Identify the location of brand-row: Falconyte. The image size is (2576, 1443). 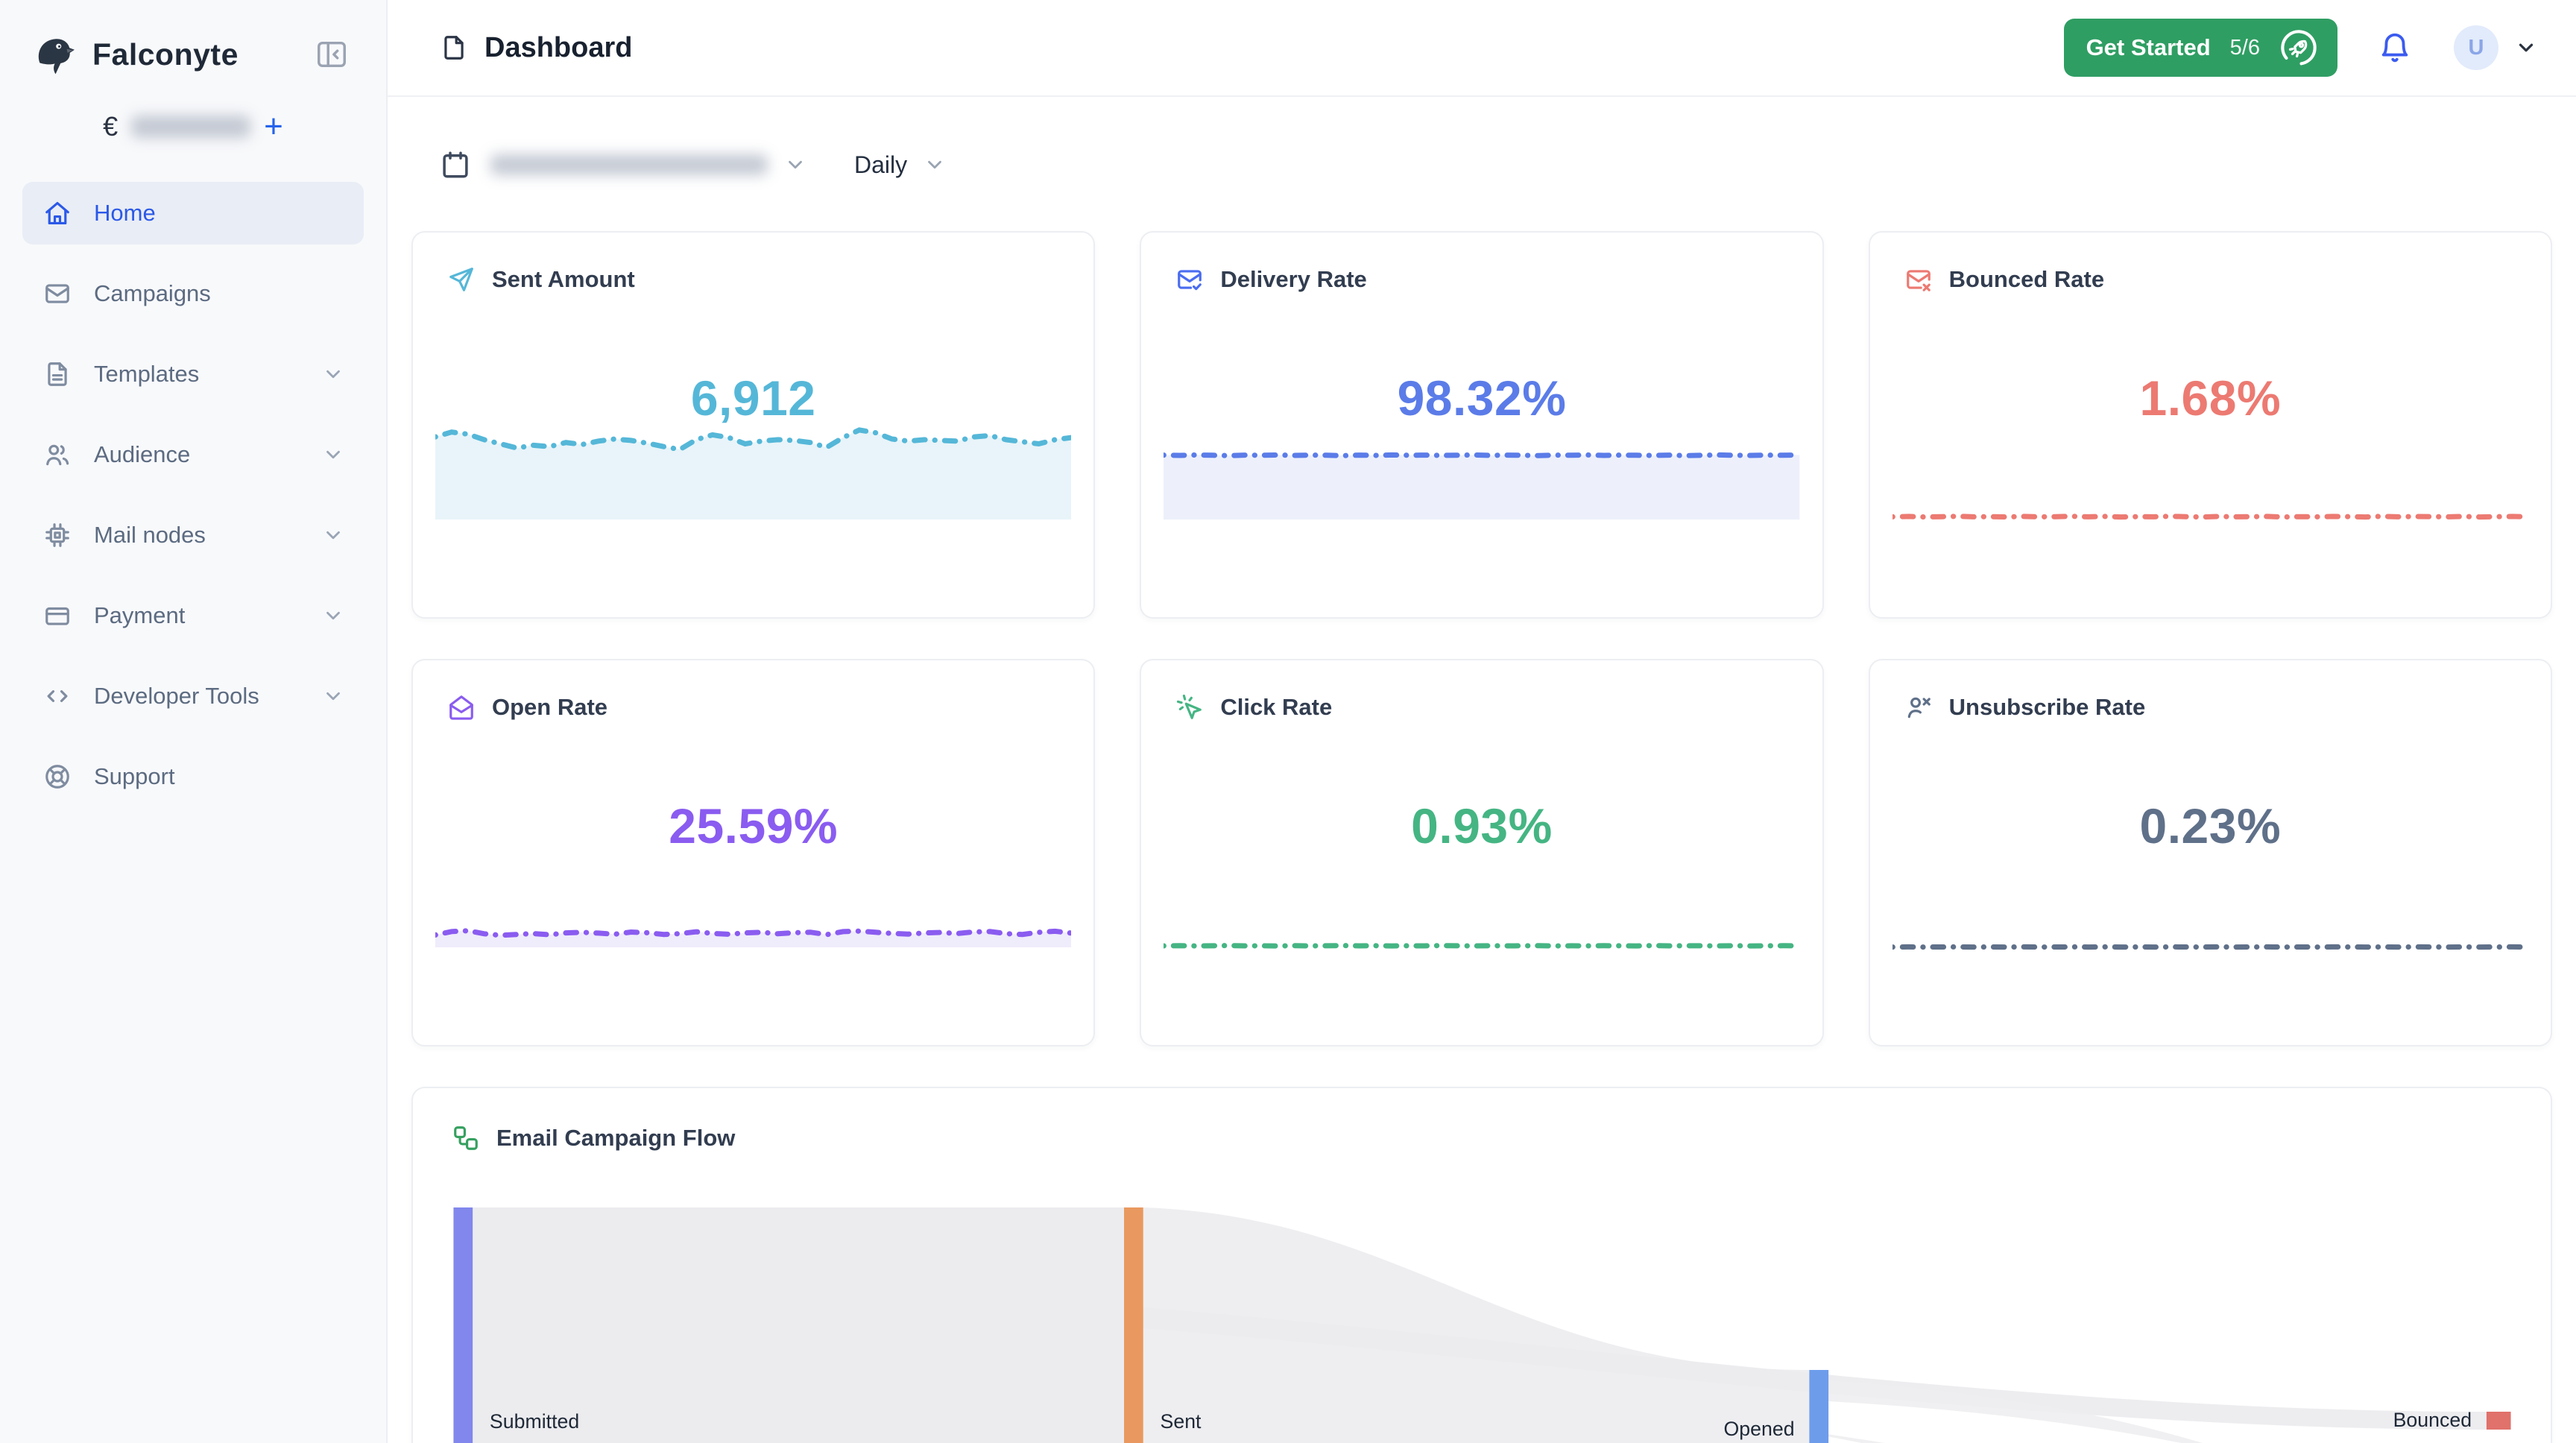
(193, 38).